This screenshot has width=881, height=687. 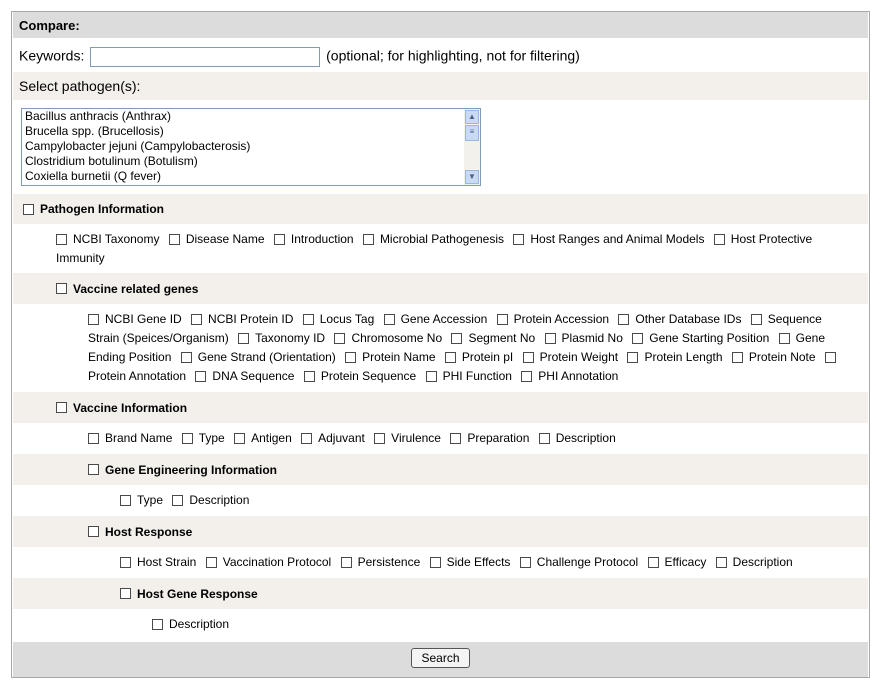 What do you see at coordinates (569, 376) in the screenshot?
I see `option-checkbox-item: PHI Annotation` at bounding box center [569, 376].